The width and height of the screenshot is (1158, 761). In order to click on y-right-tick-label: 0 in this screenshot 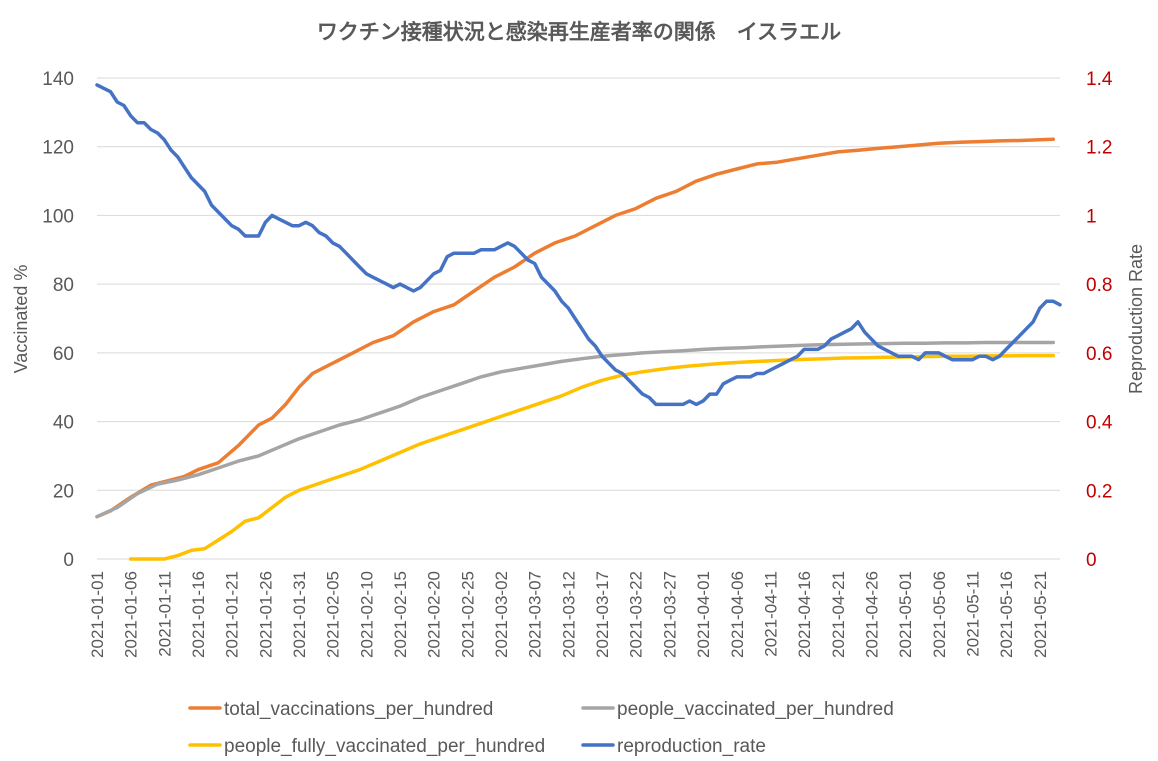, I will do `click(1091, 560)`.